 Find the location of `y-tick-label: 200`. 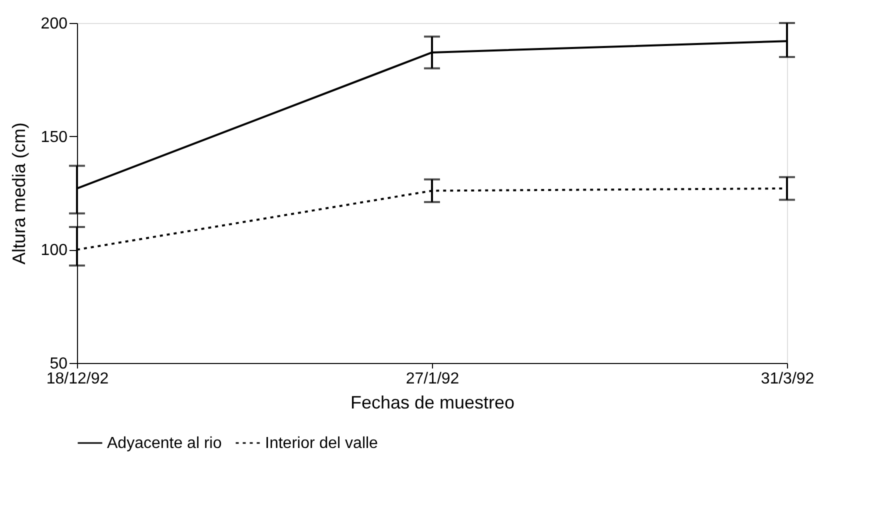

y-tick-label: 200 is located at coordinates (54, 24).